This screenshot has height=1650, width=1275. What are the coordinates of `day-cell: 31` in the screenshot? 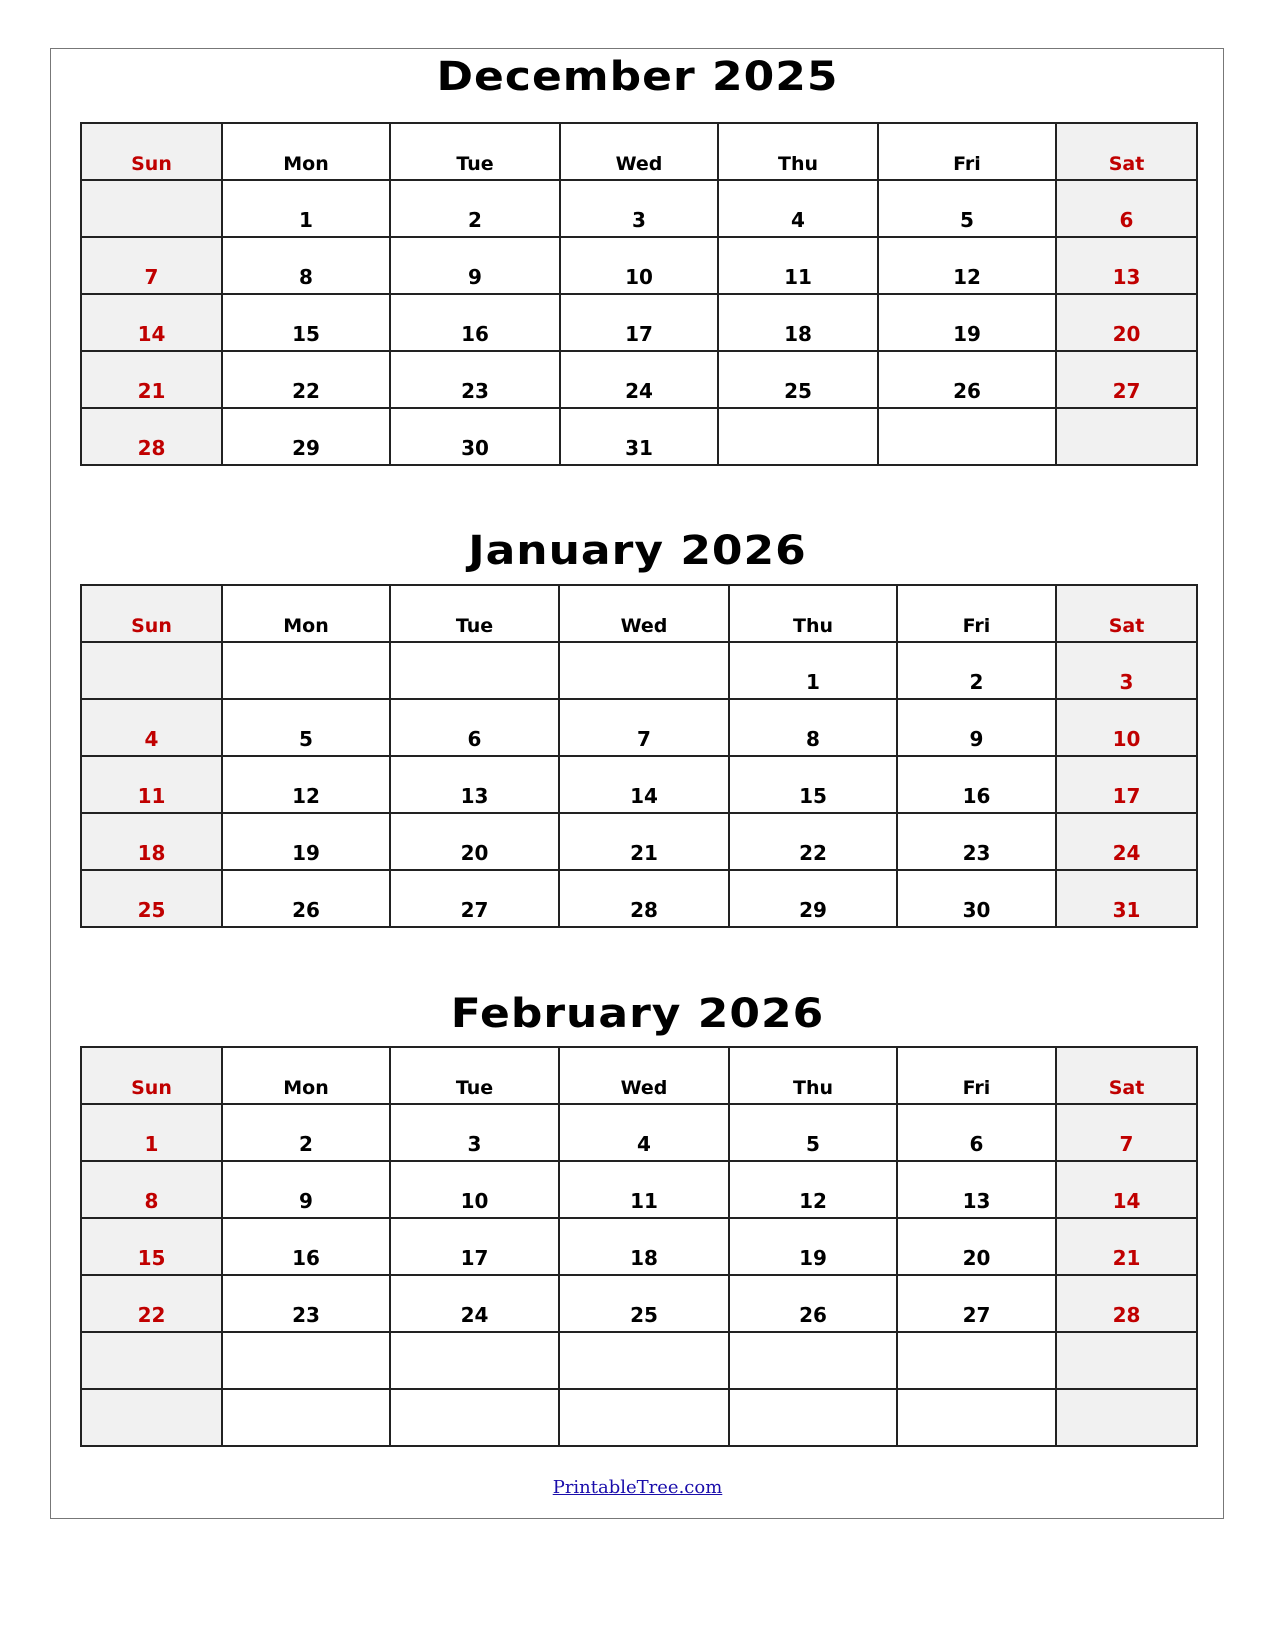 It's located at (1126, 898).